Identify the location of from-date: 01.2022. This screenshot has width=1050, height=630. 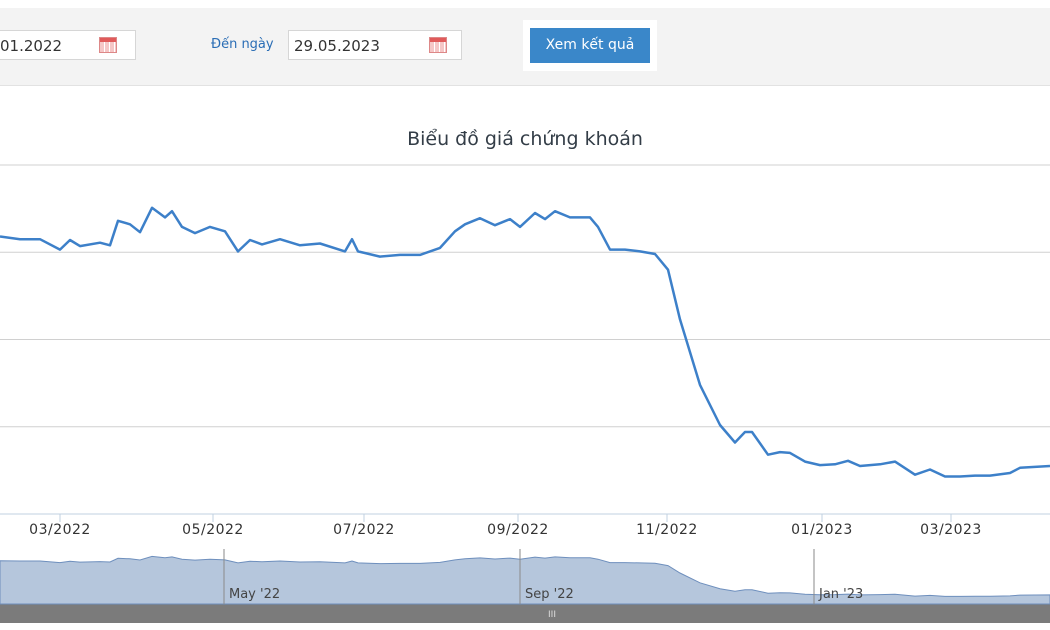
(31, 46).